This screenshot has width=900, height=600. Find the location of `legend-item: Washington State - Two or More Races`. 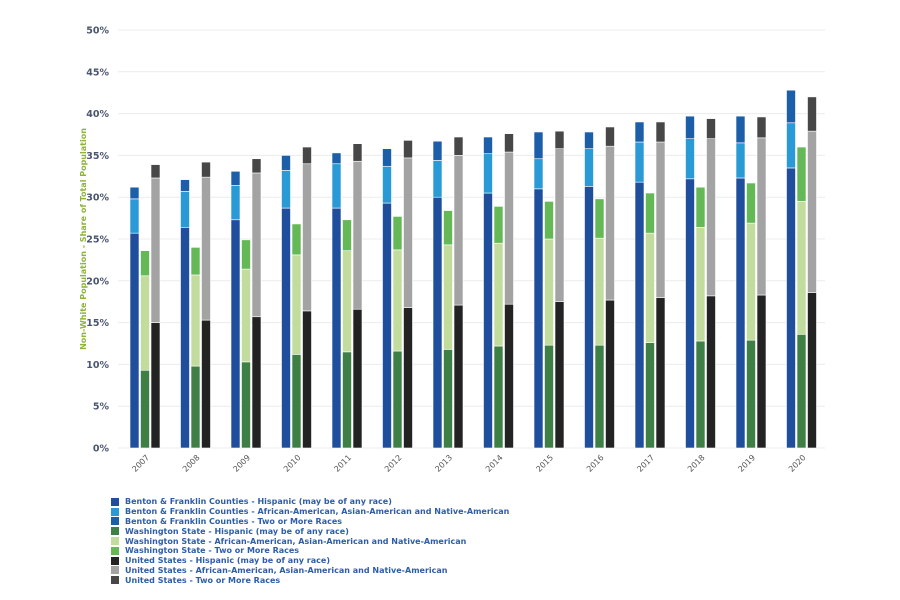

legend-item: Washington State - Two or More Races is located at coordinates (310, 551).